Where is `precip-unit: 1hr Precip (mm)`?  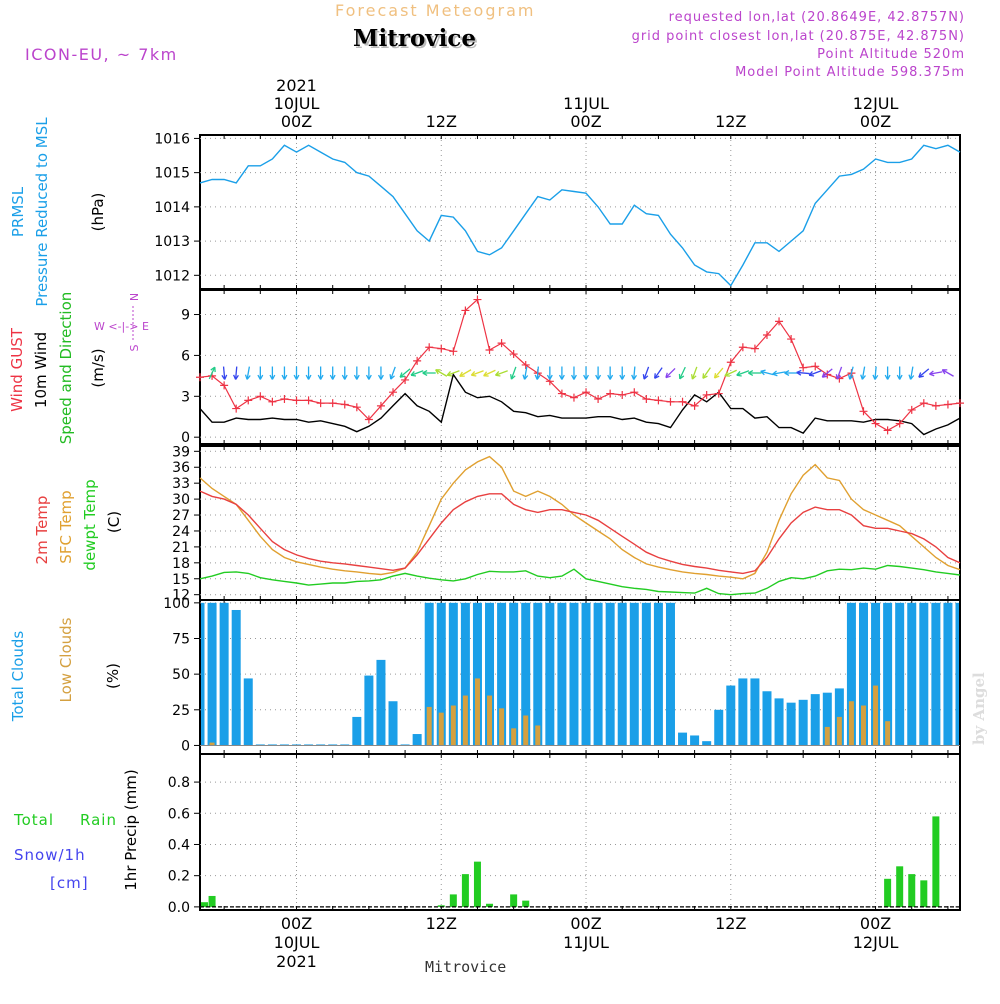
precip-unit: 1hr Precip (mm) is located at coordinates (131, 829).